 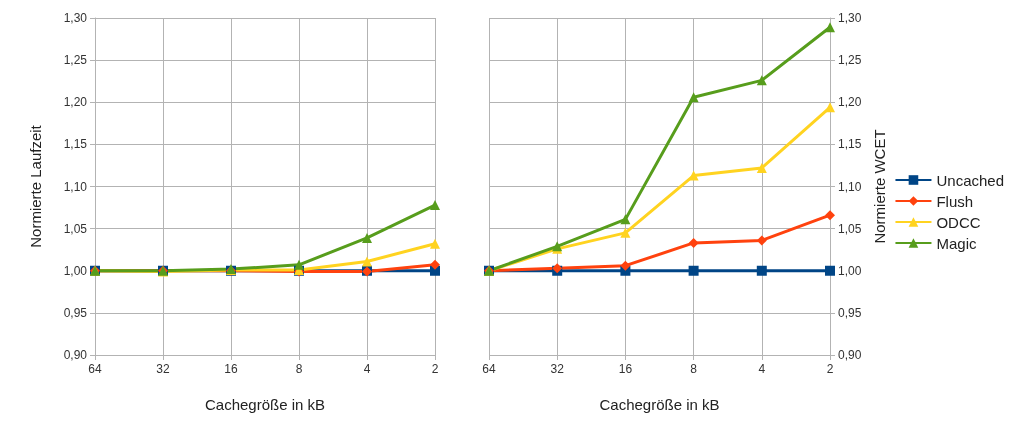 I want to click on y-axis-title: Normierte Laufzeit, so click(x=35, y=186).